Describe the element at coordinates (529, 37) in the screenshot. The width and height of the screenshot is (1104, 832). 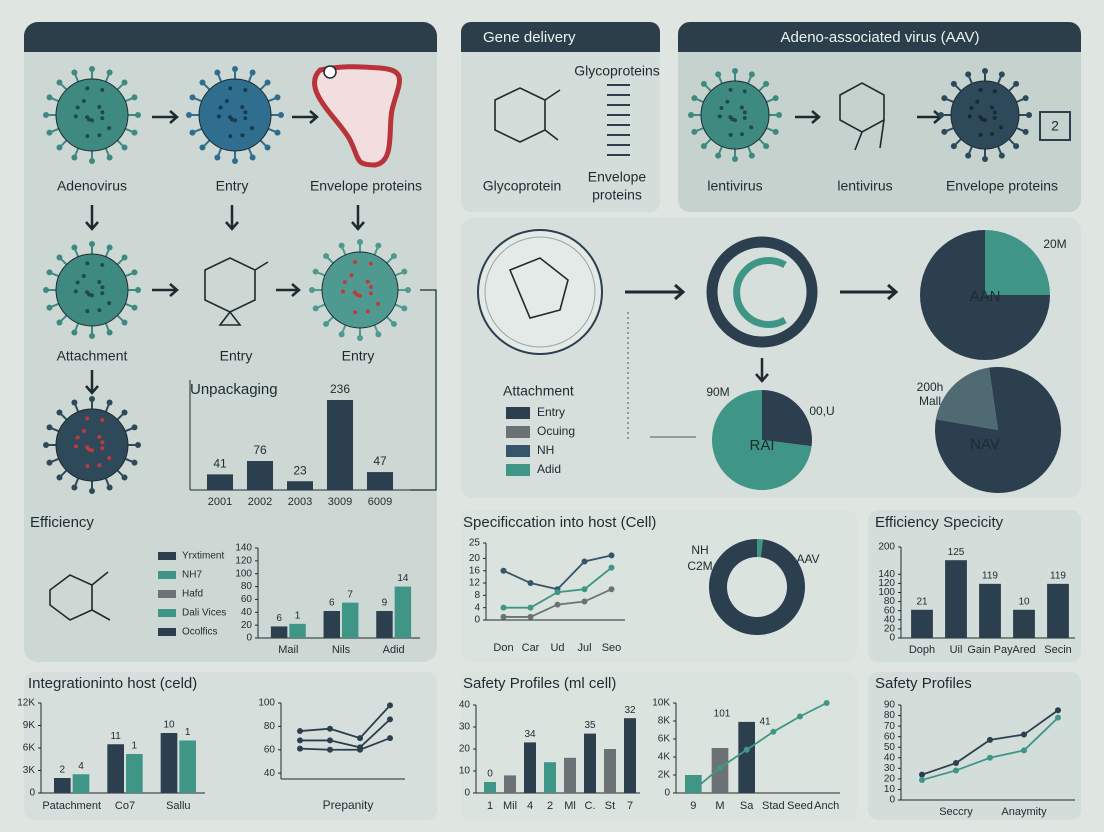
I see `header-title: Gene delivery` at that location.